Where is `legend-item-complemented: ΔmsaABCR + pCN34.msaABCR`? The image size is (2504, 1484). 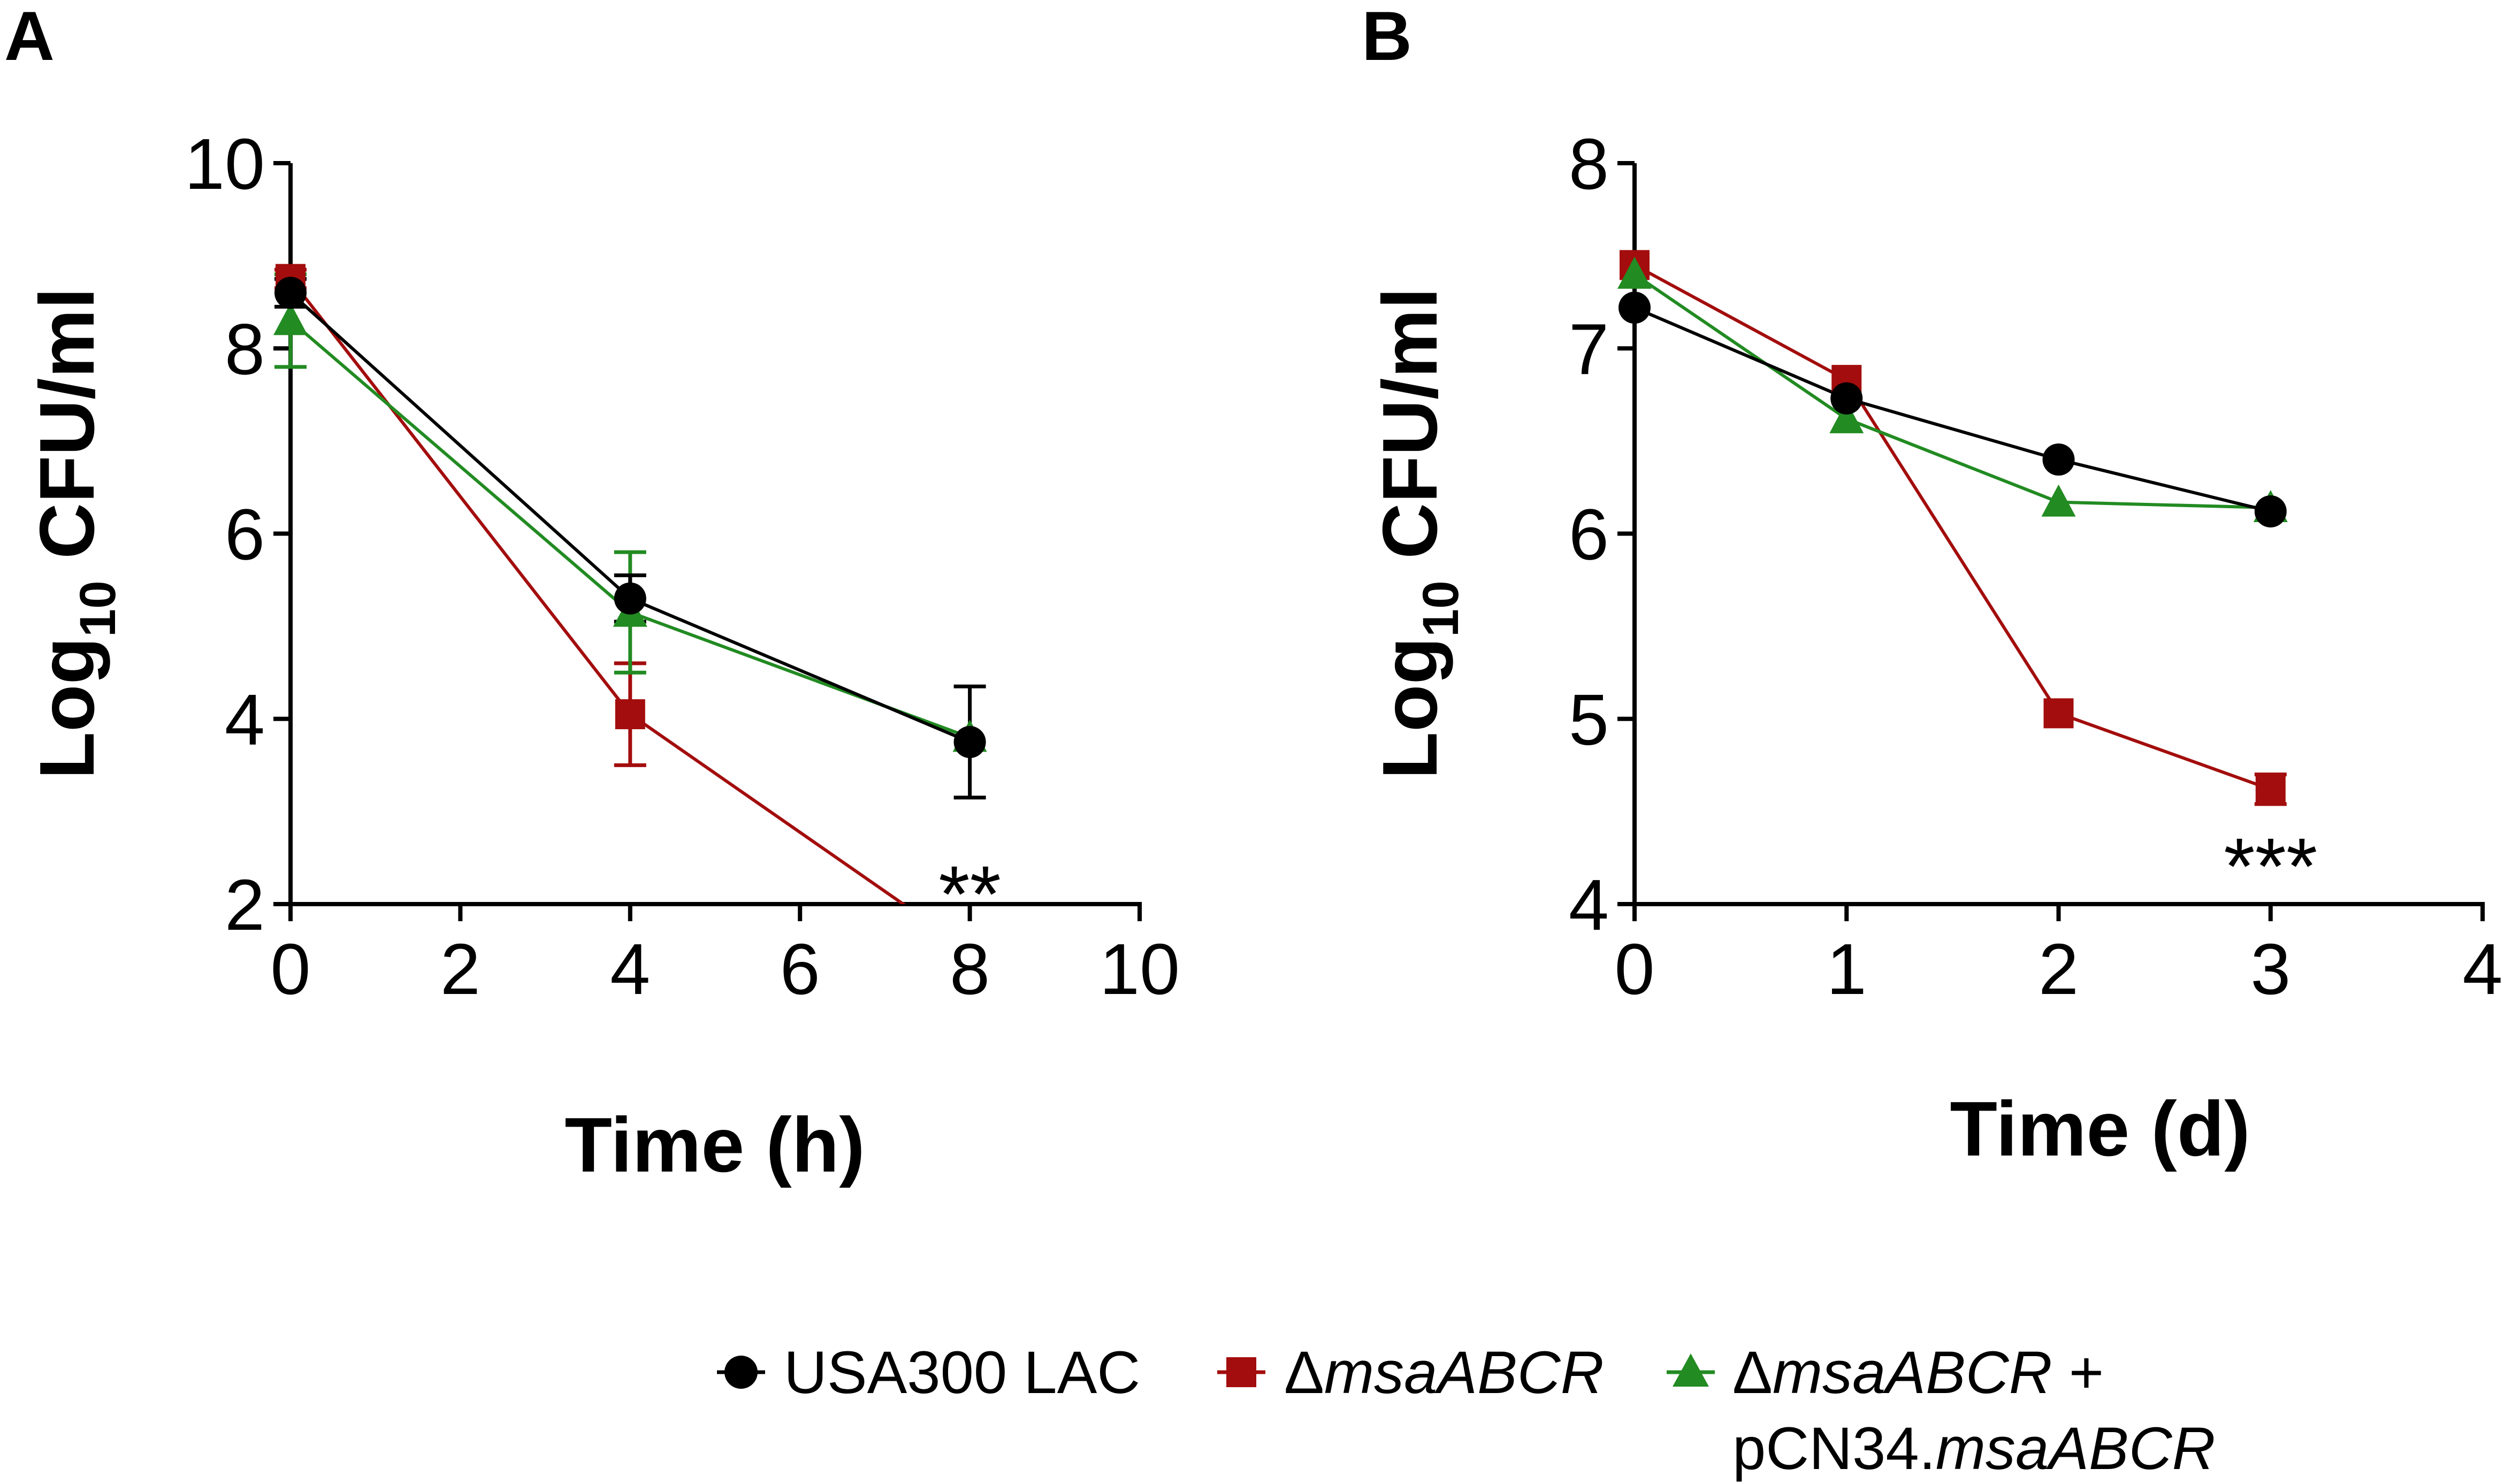
legend-item-complemented: ΔmsaABCR + pCN34.msaABCR is located at coordinates (1941, 1410).